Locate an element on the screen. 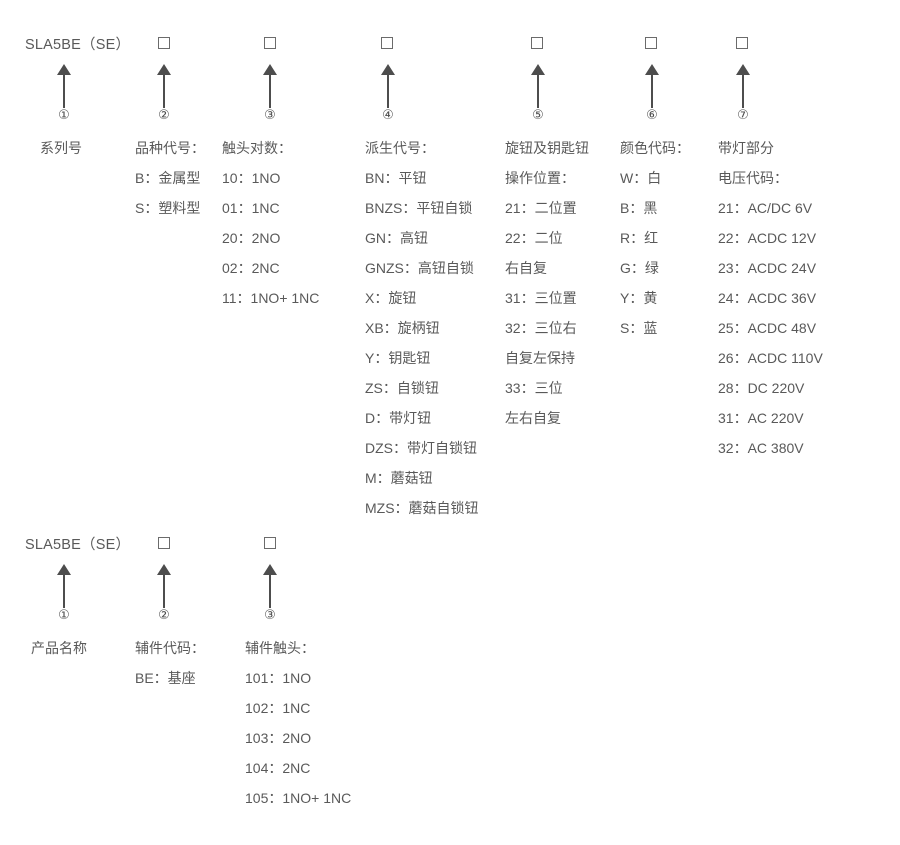 This screenshot has height=845, width=900. column-line: 派生代号： is located at coordinates (400, 148).